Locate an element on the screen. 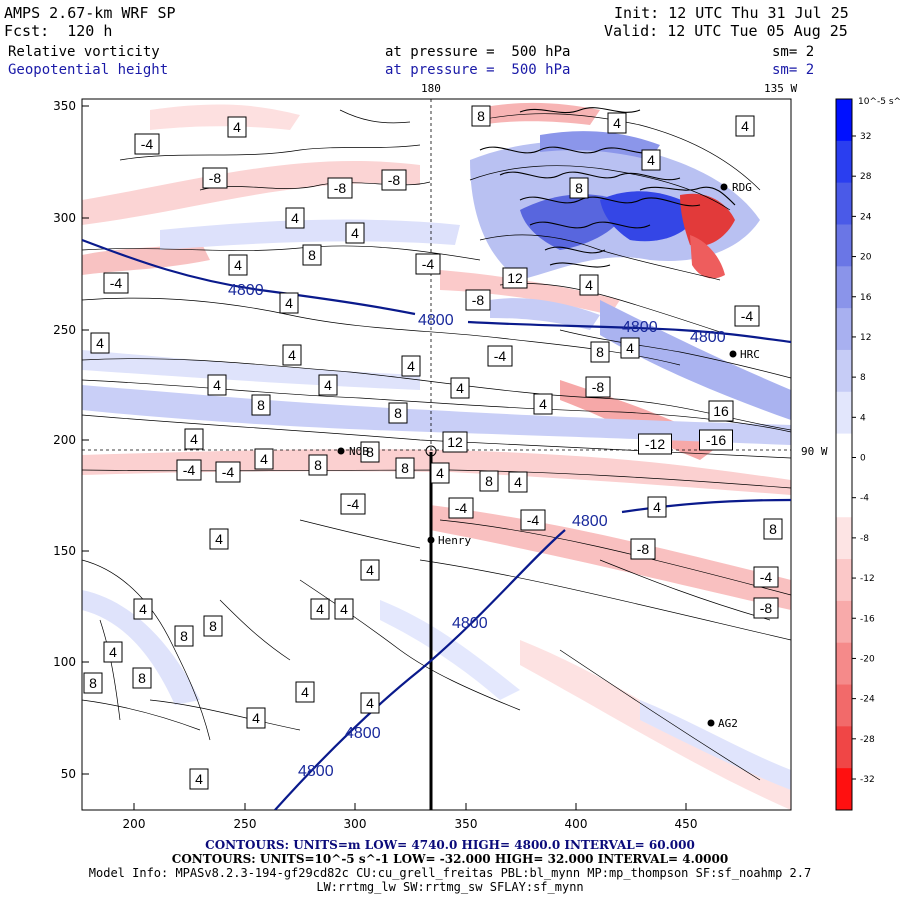  station-nob-label: NOB is located at coordinates (359, 451).